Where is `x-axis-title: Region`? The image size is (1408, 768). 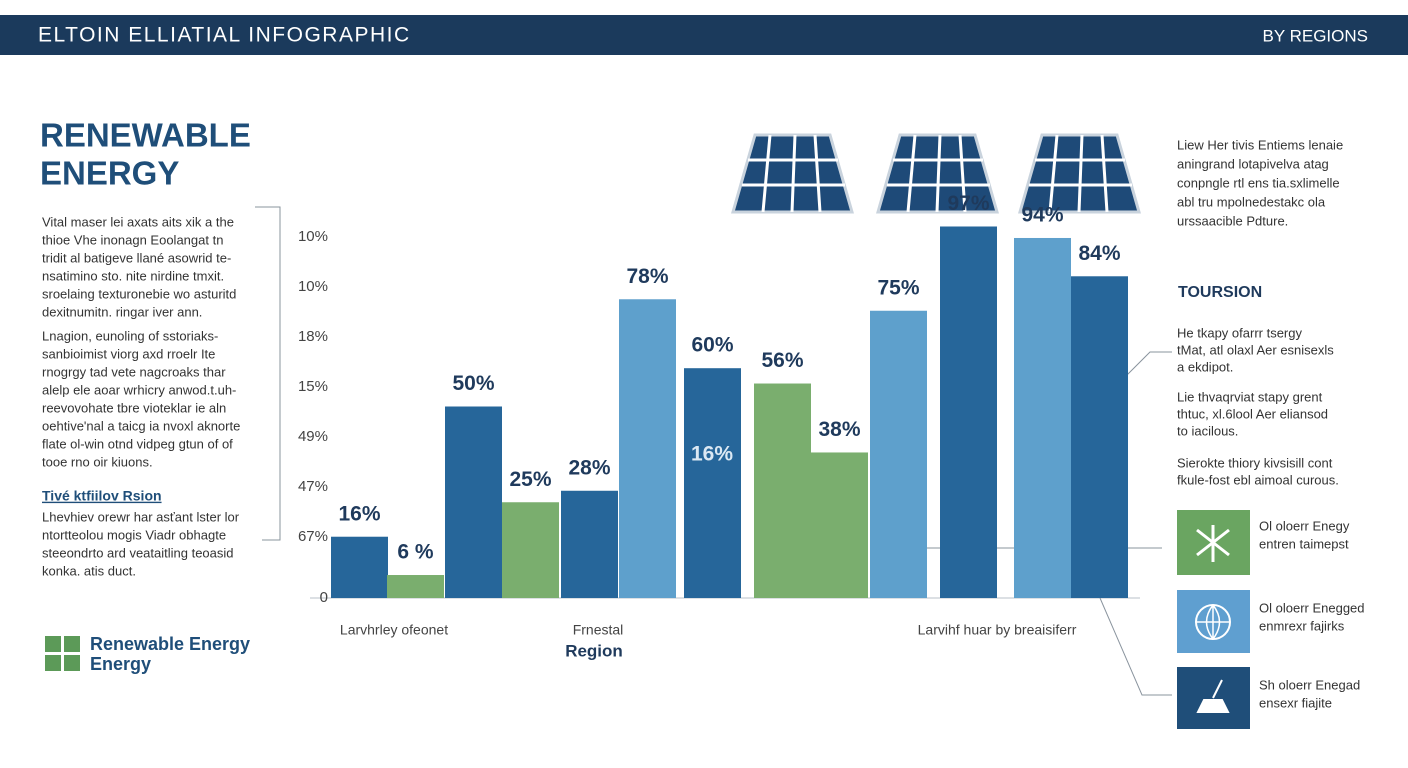 x-axis-title: Region is located at coordinates (594, 650).